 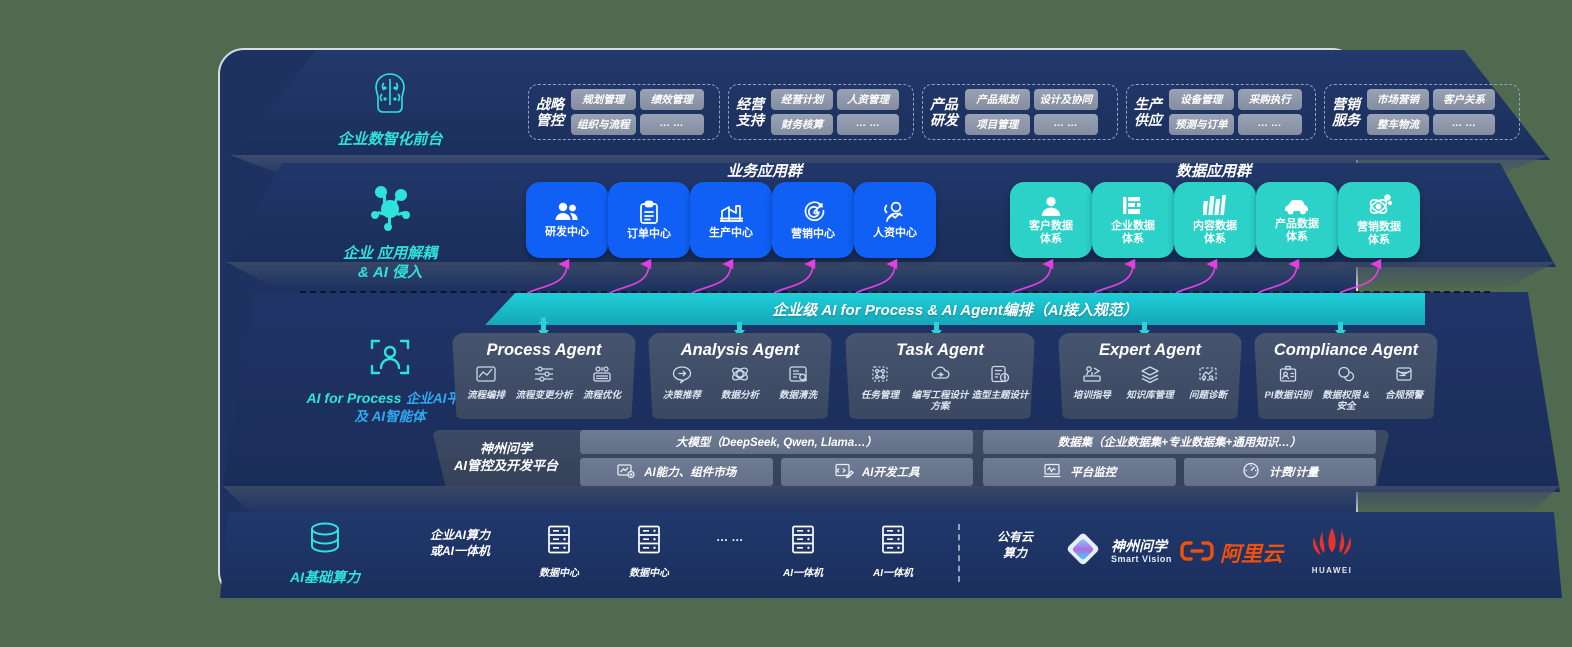 I want to click on agent-card-expert: Expert Agent 培训指导 知识库管理, so click(x=1150, y=376).